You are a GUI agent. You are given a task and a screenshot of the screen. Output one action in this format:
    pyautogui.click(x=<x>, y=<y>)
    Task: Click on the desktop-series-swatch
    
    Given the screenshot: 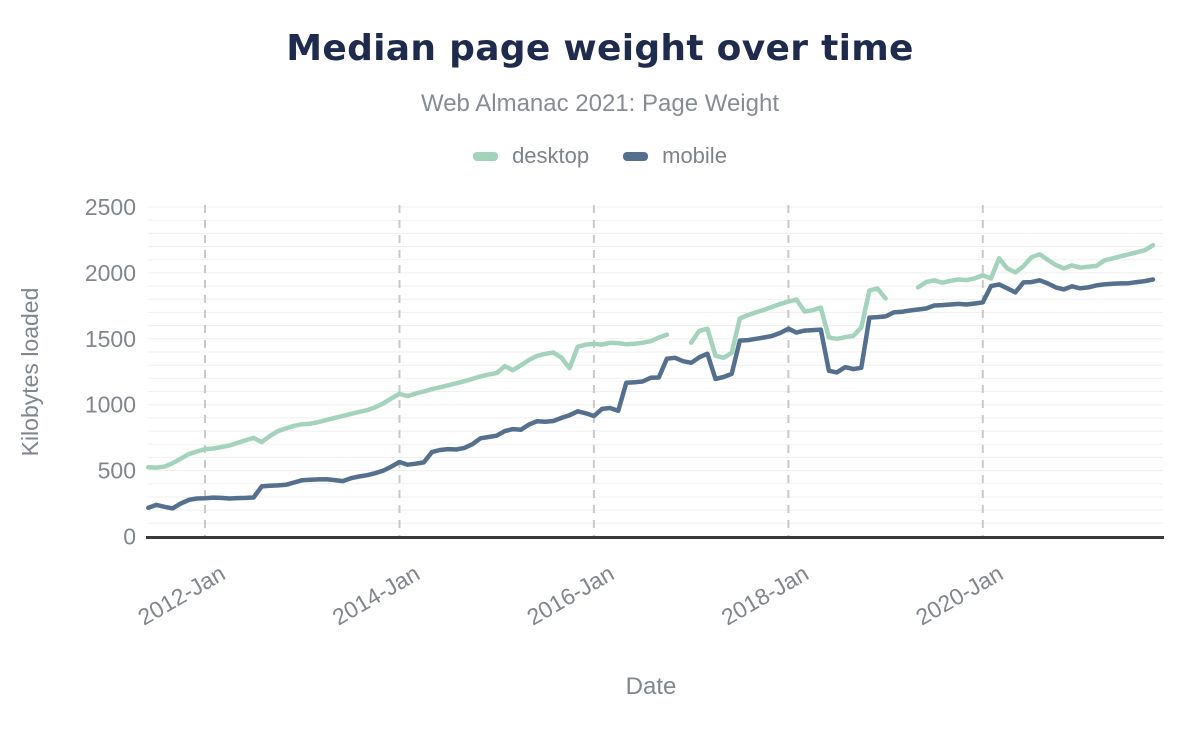 What is the action you would take?
    pyautogui.click(x=486, y=156)
    